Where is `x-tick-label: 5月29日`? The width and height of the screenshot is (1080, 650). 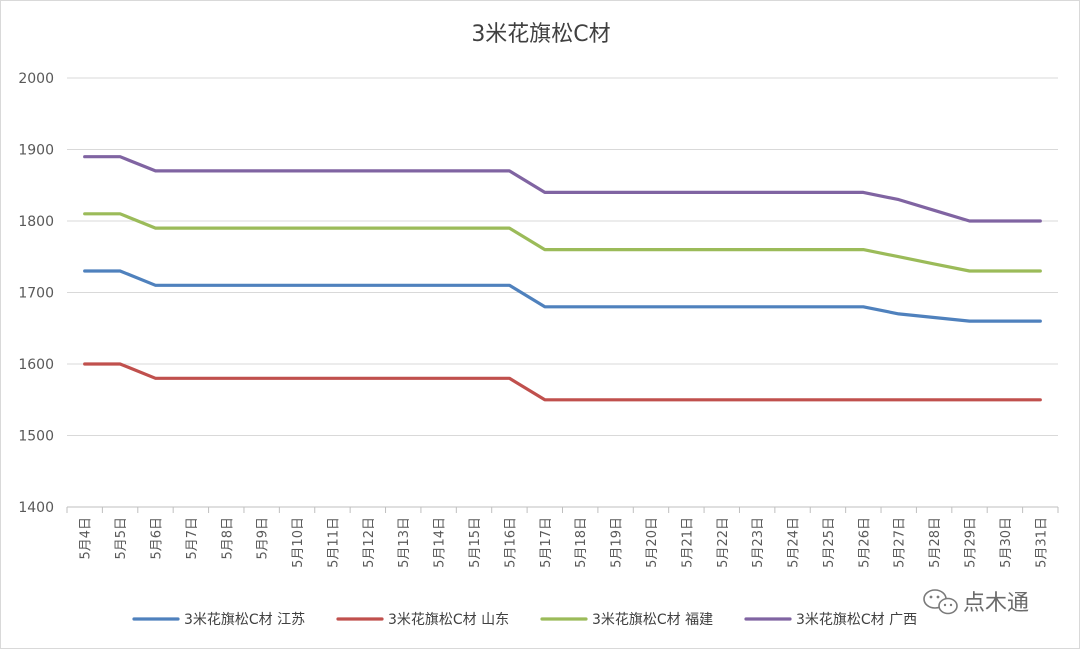 x-tick-label: 5月29日 is located at coordinates (971, 542).